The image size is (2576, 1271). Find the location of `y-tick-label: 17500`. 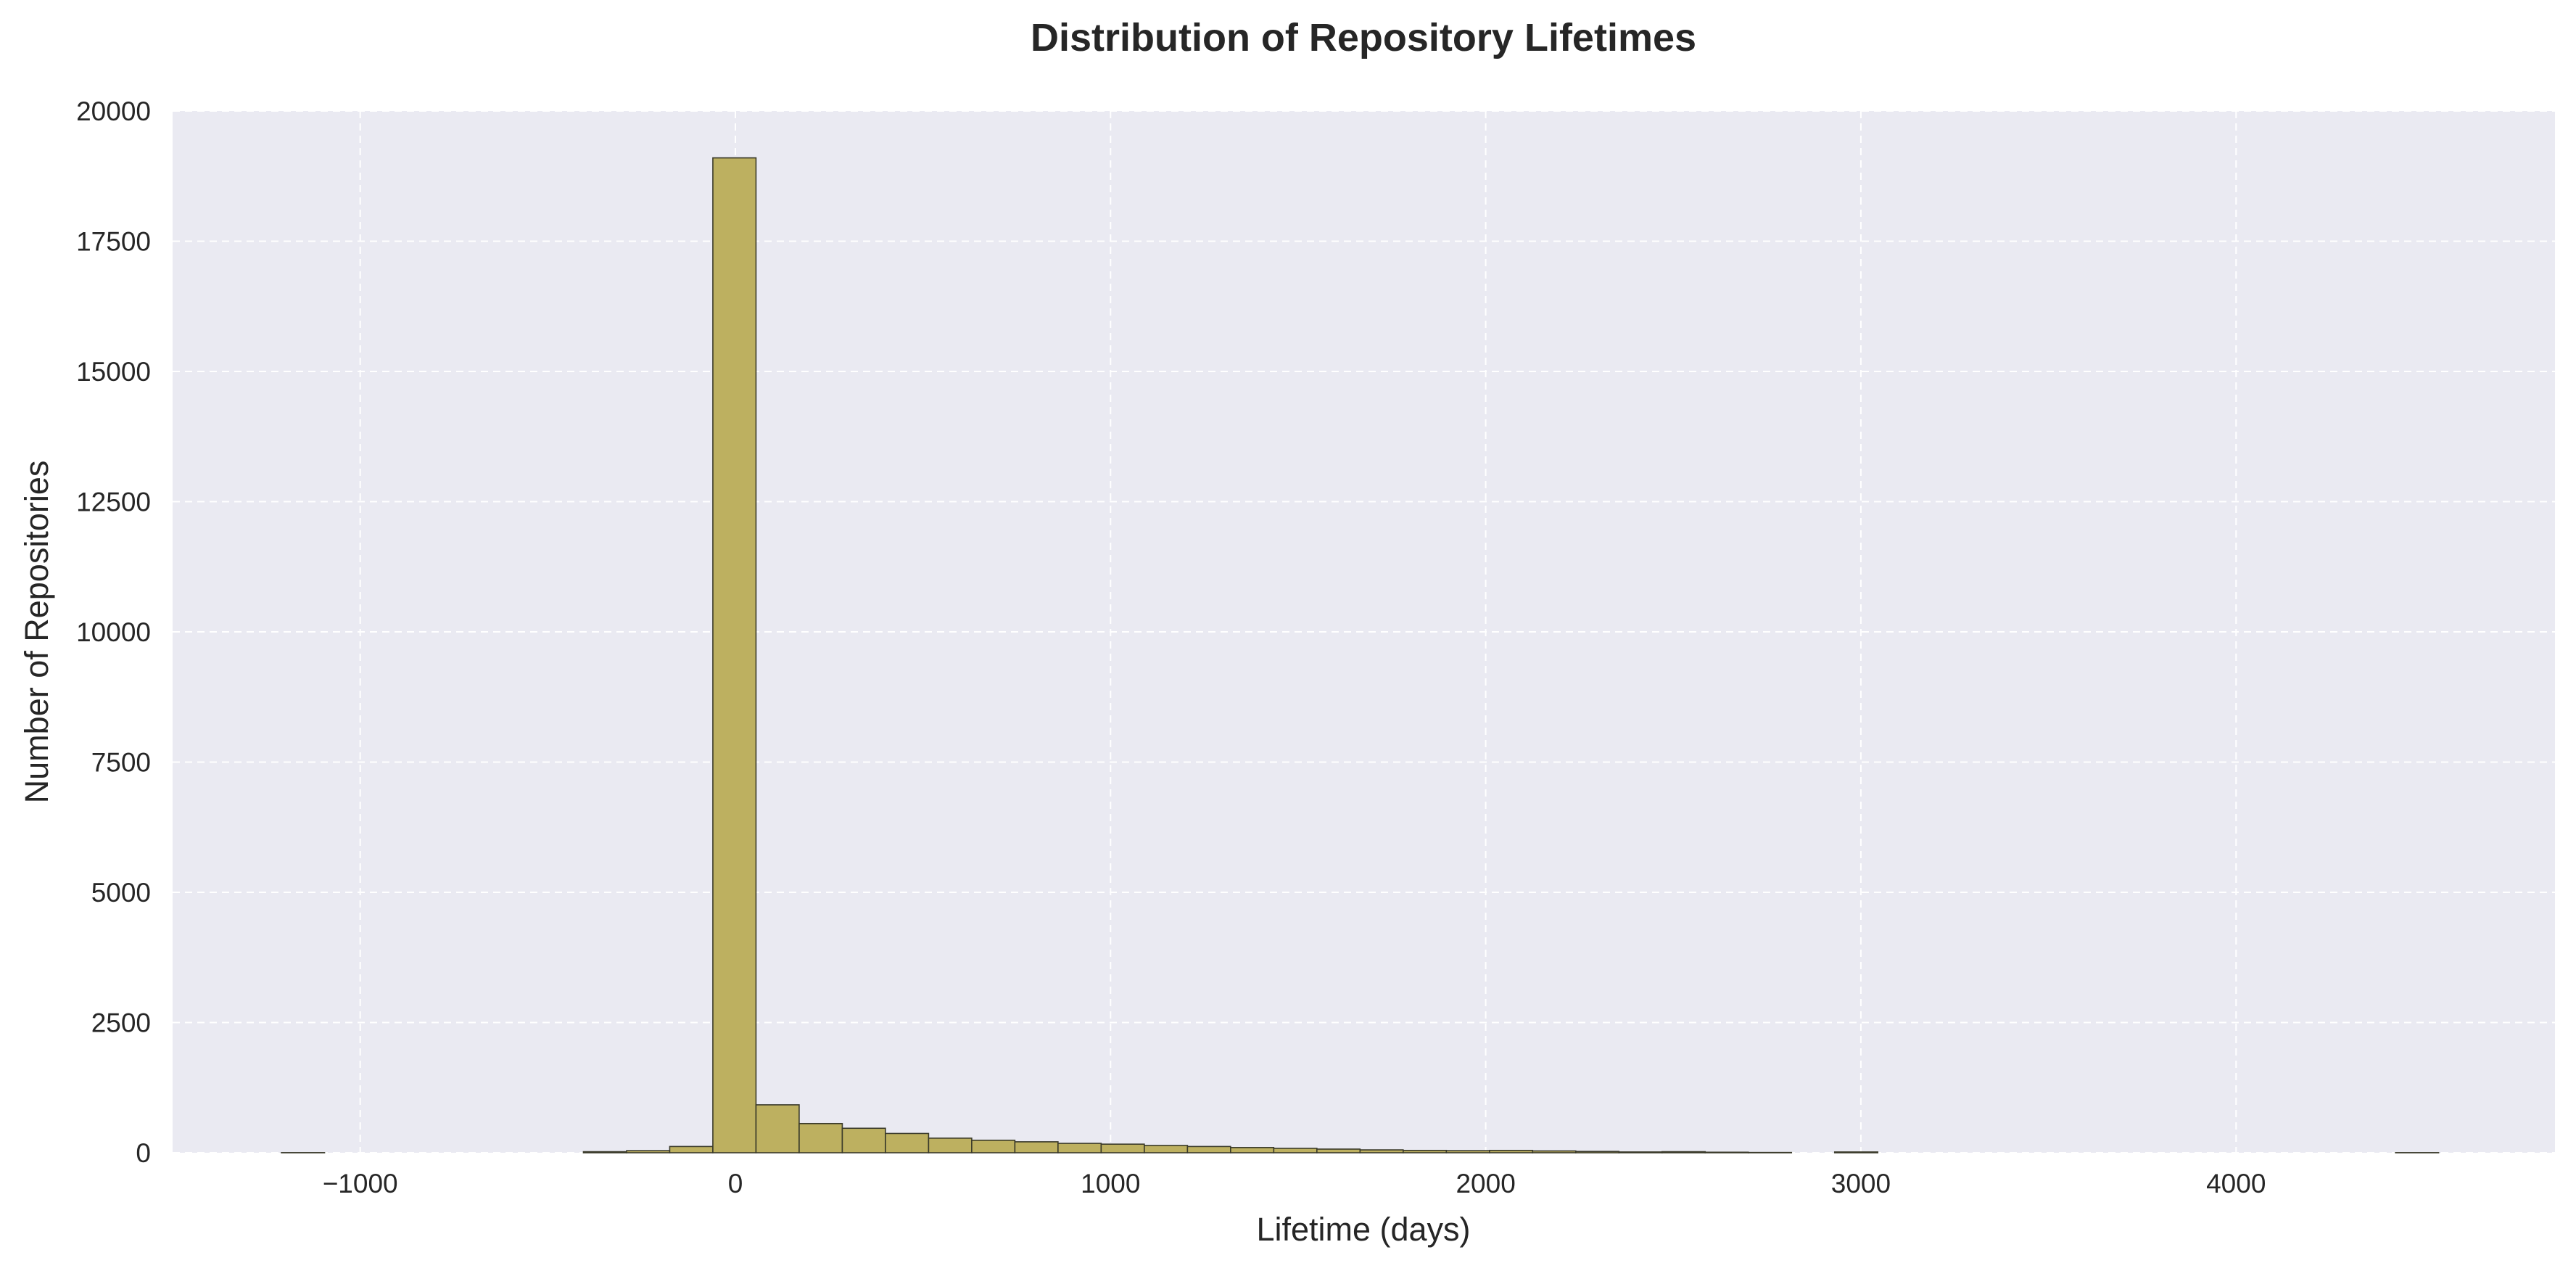

y-tick-label: 17500 is located at coordinates (113, 242).